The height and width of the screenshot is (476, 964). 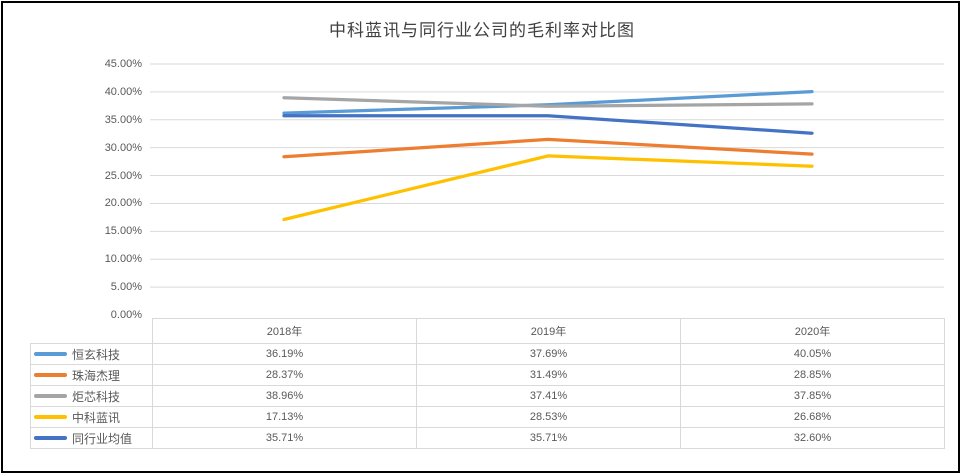 I want to click on table-row: 炬芯科技 38.96% 37.41% 37.85%, so click(x=487, y=396).